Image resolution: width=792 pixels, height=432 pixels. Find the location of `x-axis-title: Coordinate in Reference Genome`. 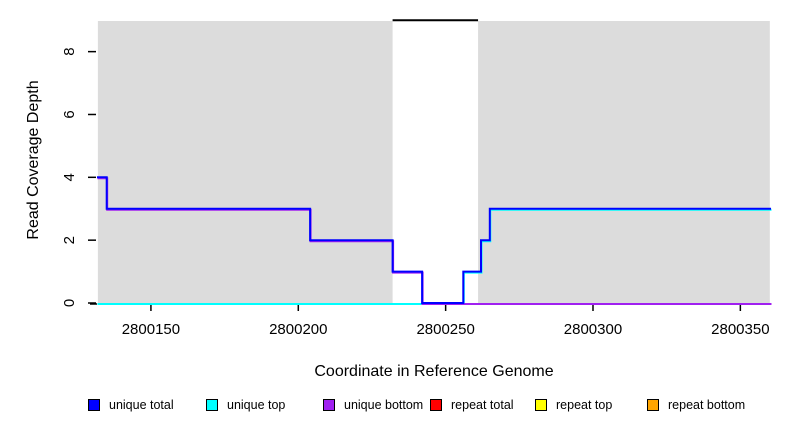

x-axis-title: Coordinate in Reference Genome is located at coordinates (433, 371).